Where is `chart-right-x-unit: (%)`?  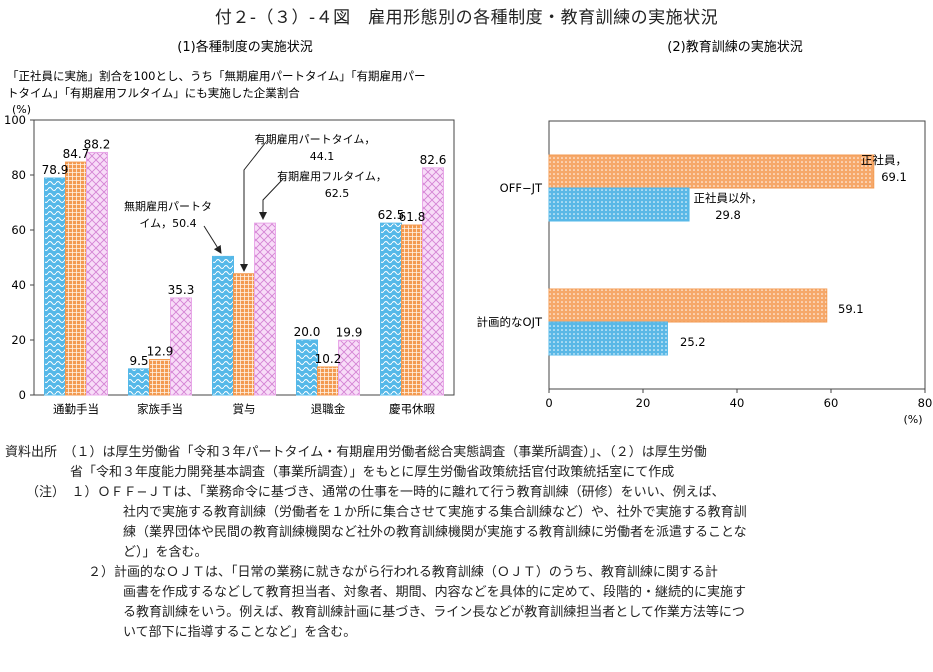
chart-right-x-unit: (%) is located at coordinates (912, 419).